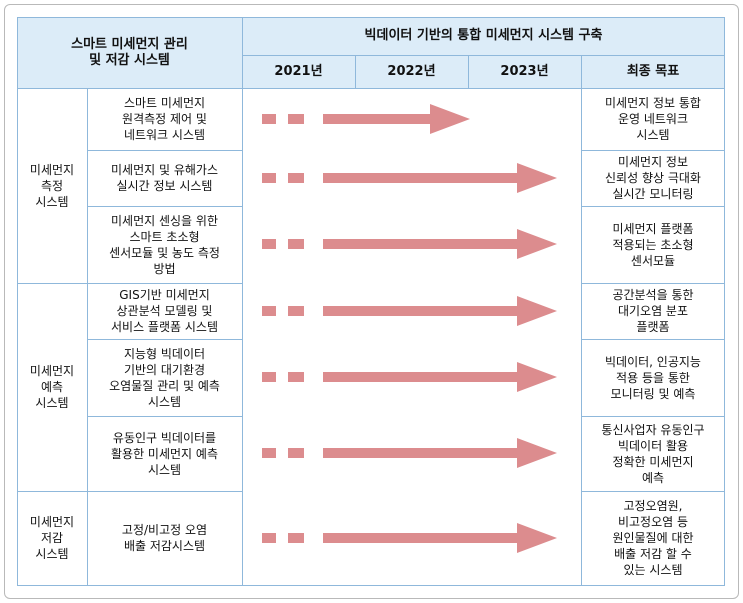 The height and width of the screenshot is (603, 743). Describe the element at coordinates (52, 185) in the screenshot. I see `category-measurement: 미세먼지 측정 시스템` at that location.